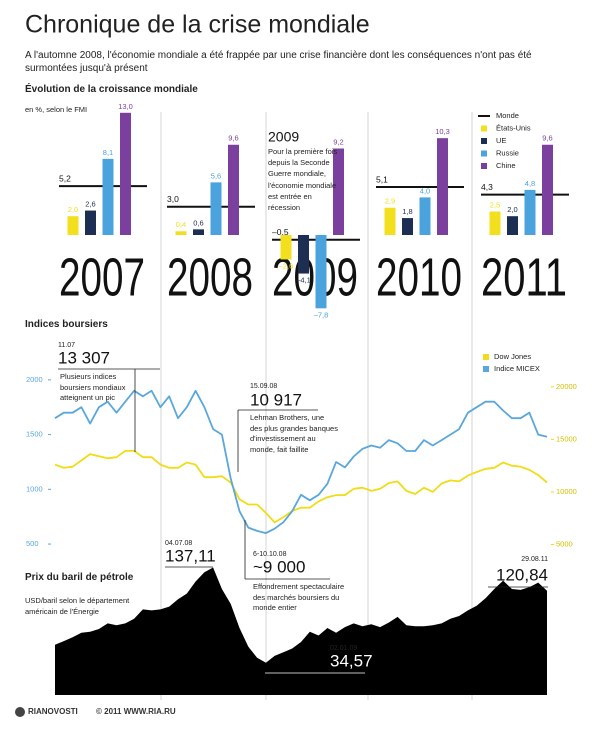 This screenshot has width=600, height=739. I want to click on value-label: –4,1, so click(303, 280).